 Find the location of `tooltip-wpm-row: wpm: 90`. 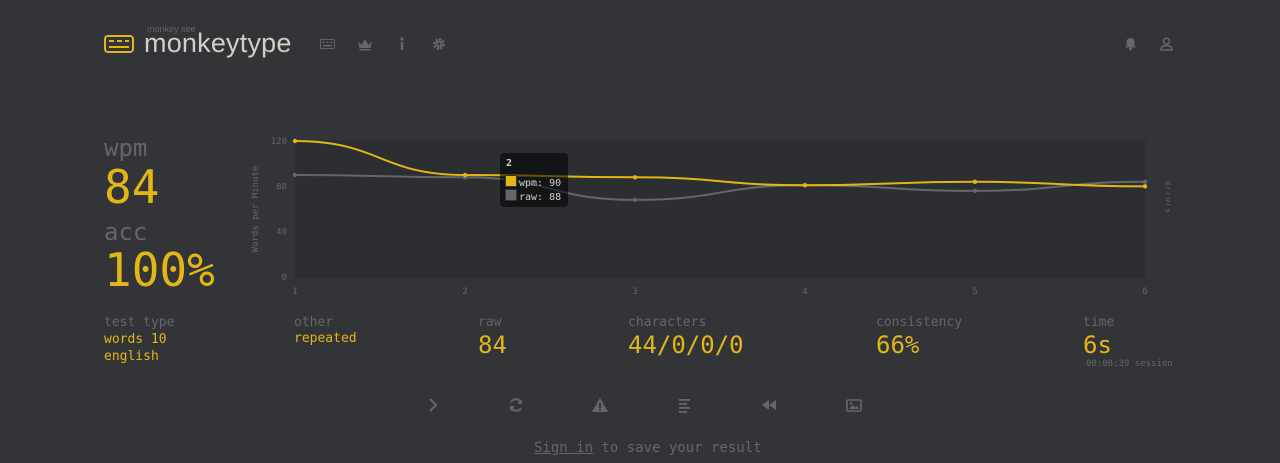

tooltip-wpm-row: wpm: 90 is located at coordinates (533, 182).